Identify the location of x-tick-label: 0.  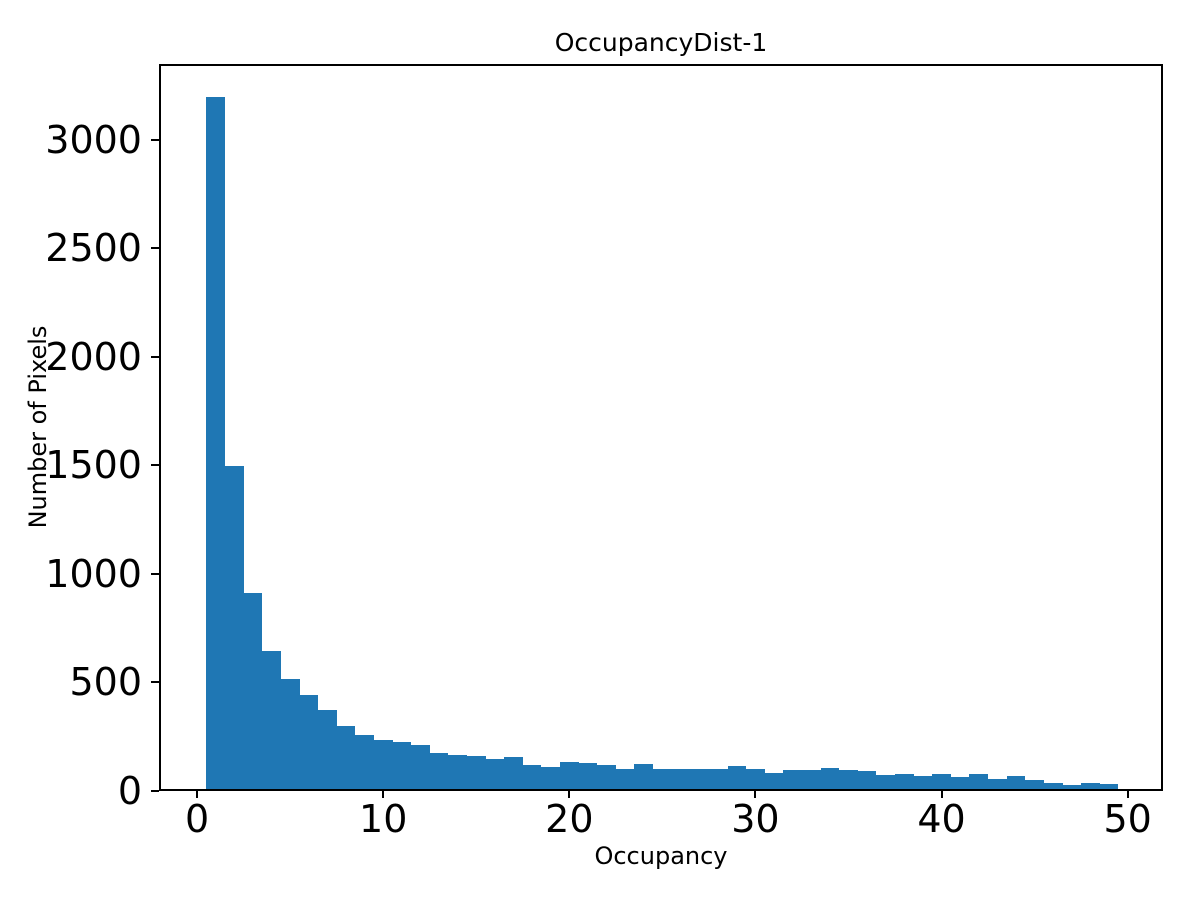
(197, 819).